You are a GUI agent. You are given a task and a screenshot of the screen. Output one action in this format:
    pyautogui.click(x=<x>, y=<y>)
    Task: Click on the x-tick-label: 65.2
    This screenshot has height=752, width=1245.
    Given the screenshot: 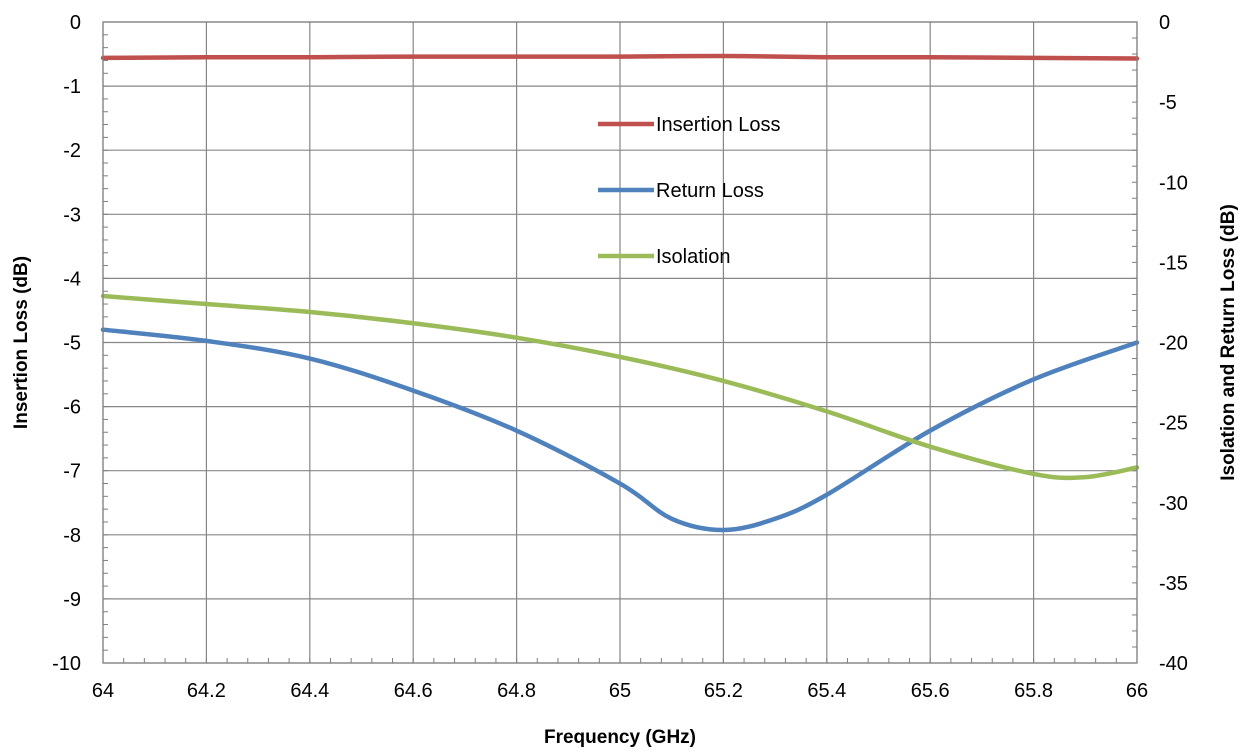 What is the action you would take?
    pyautogui.click(x=723, y=691)
    